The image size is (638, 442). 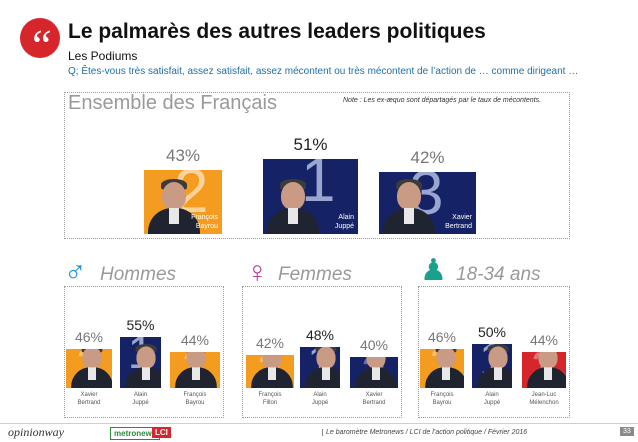 I want to click on segment-podium-name: Jean-Luc Mélenchon, so click(x=544, y=399).